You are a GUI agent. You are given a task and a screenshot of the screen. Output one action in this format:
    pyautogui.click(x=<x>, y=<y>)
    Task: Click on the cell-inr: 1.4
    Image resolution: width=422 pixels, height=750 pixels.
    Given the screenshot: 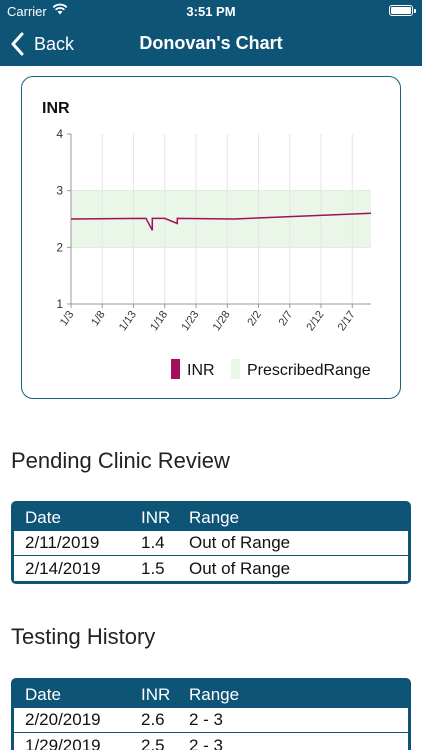 What is the action you would take?
    pyautogui.click(x=153, y=542)
    